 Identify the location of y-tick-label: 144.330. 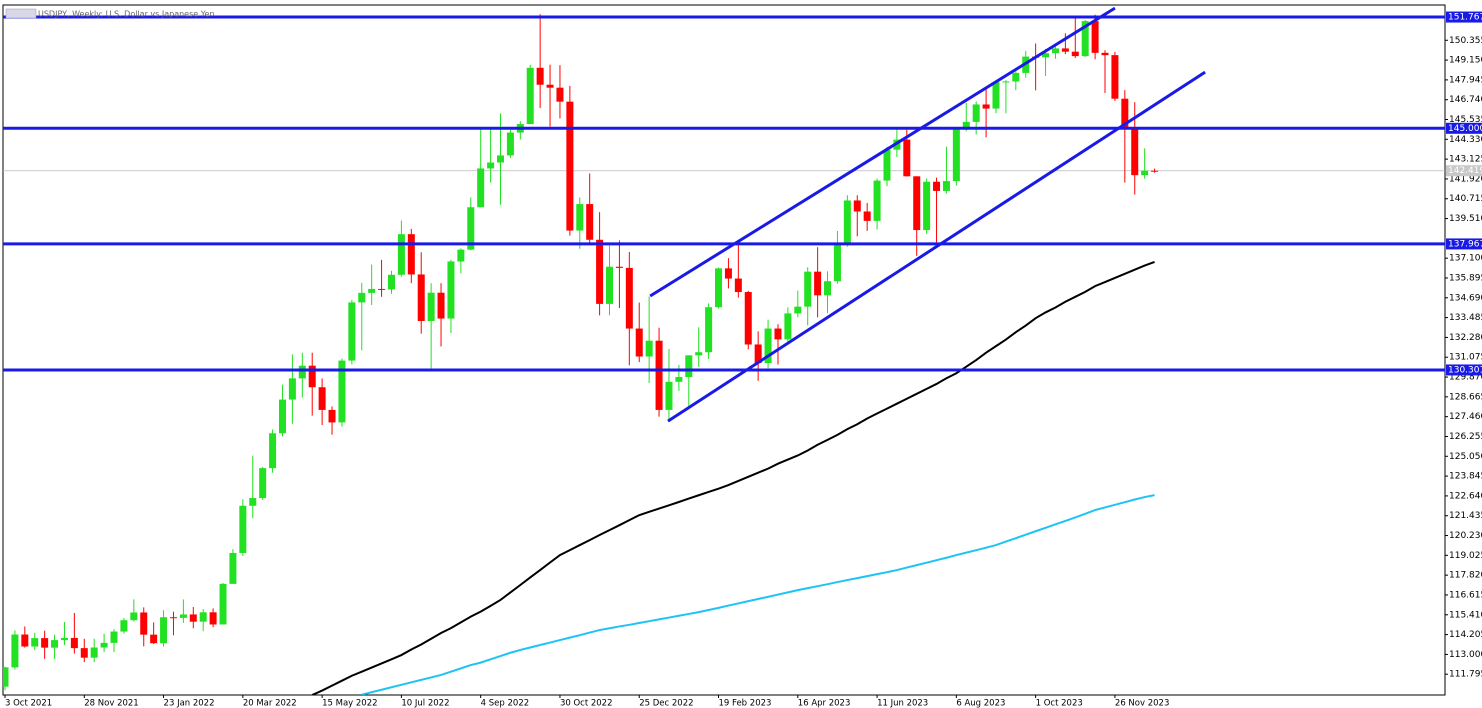
(1465, 140).